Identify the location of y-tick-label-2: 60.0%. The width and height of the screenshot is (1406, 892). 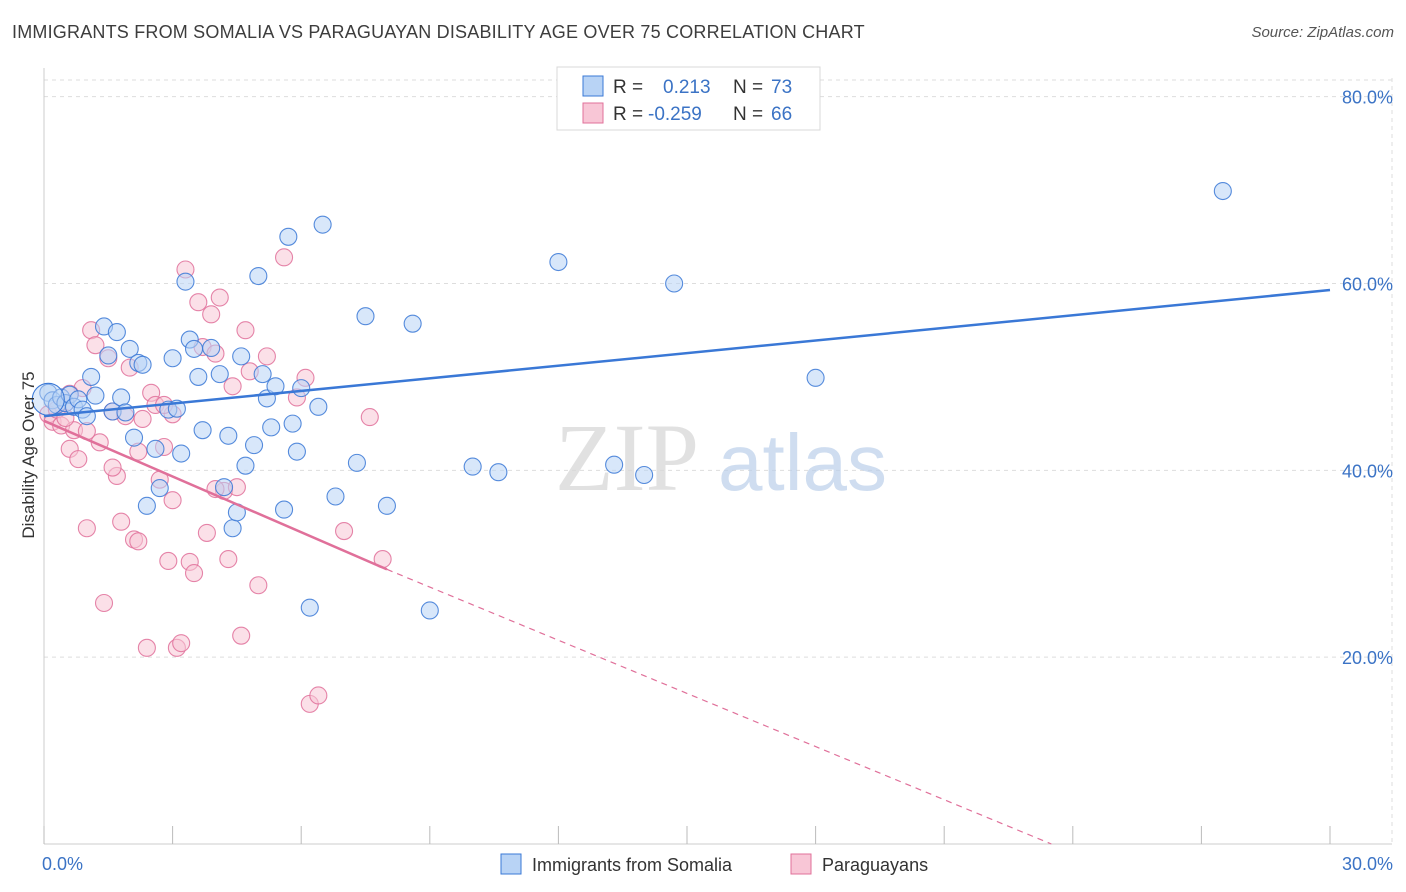
(1367, 285).